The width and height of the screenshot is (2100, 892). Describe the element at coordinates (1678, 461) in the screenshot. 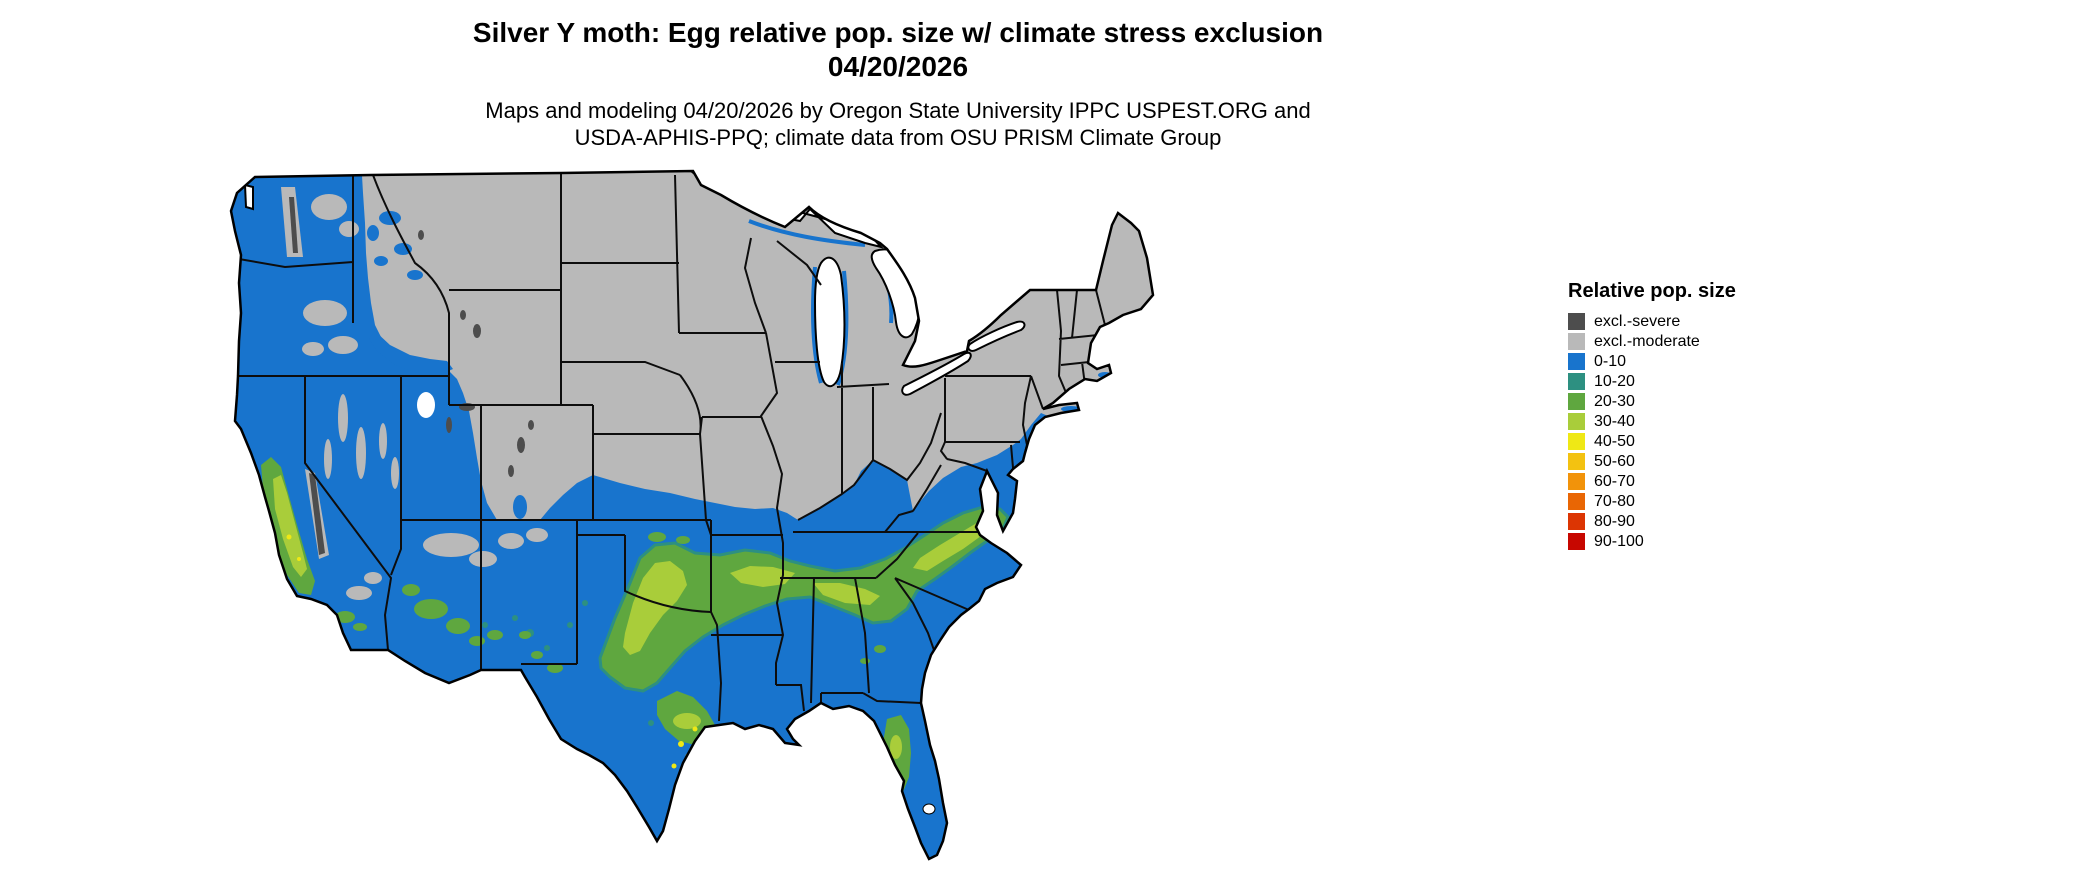

I see `legend-item-50-60: 50-60` at that location.